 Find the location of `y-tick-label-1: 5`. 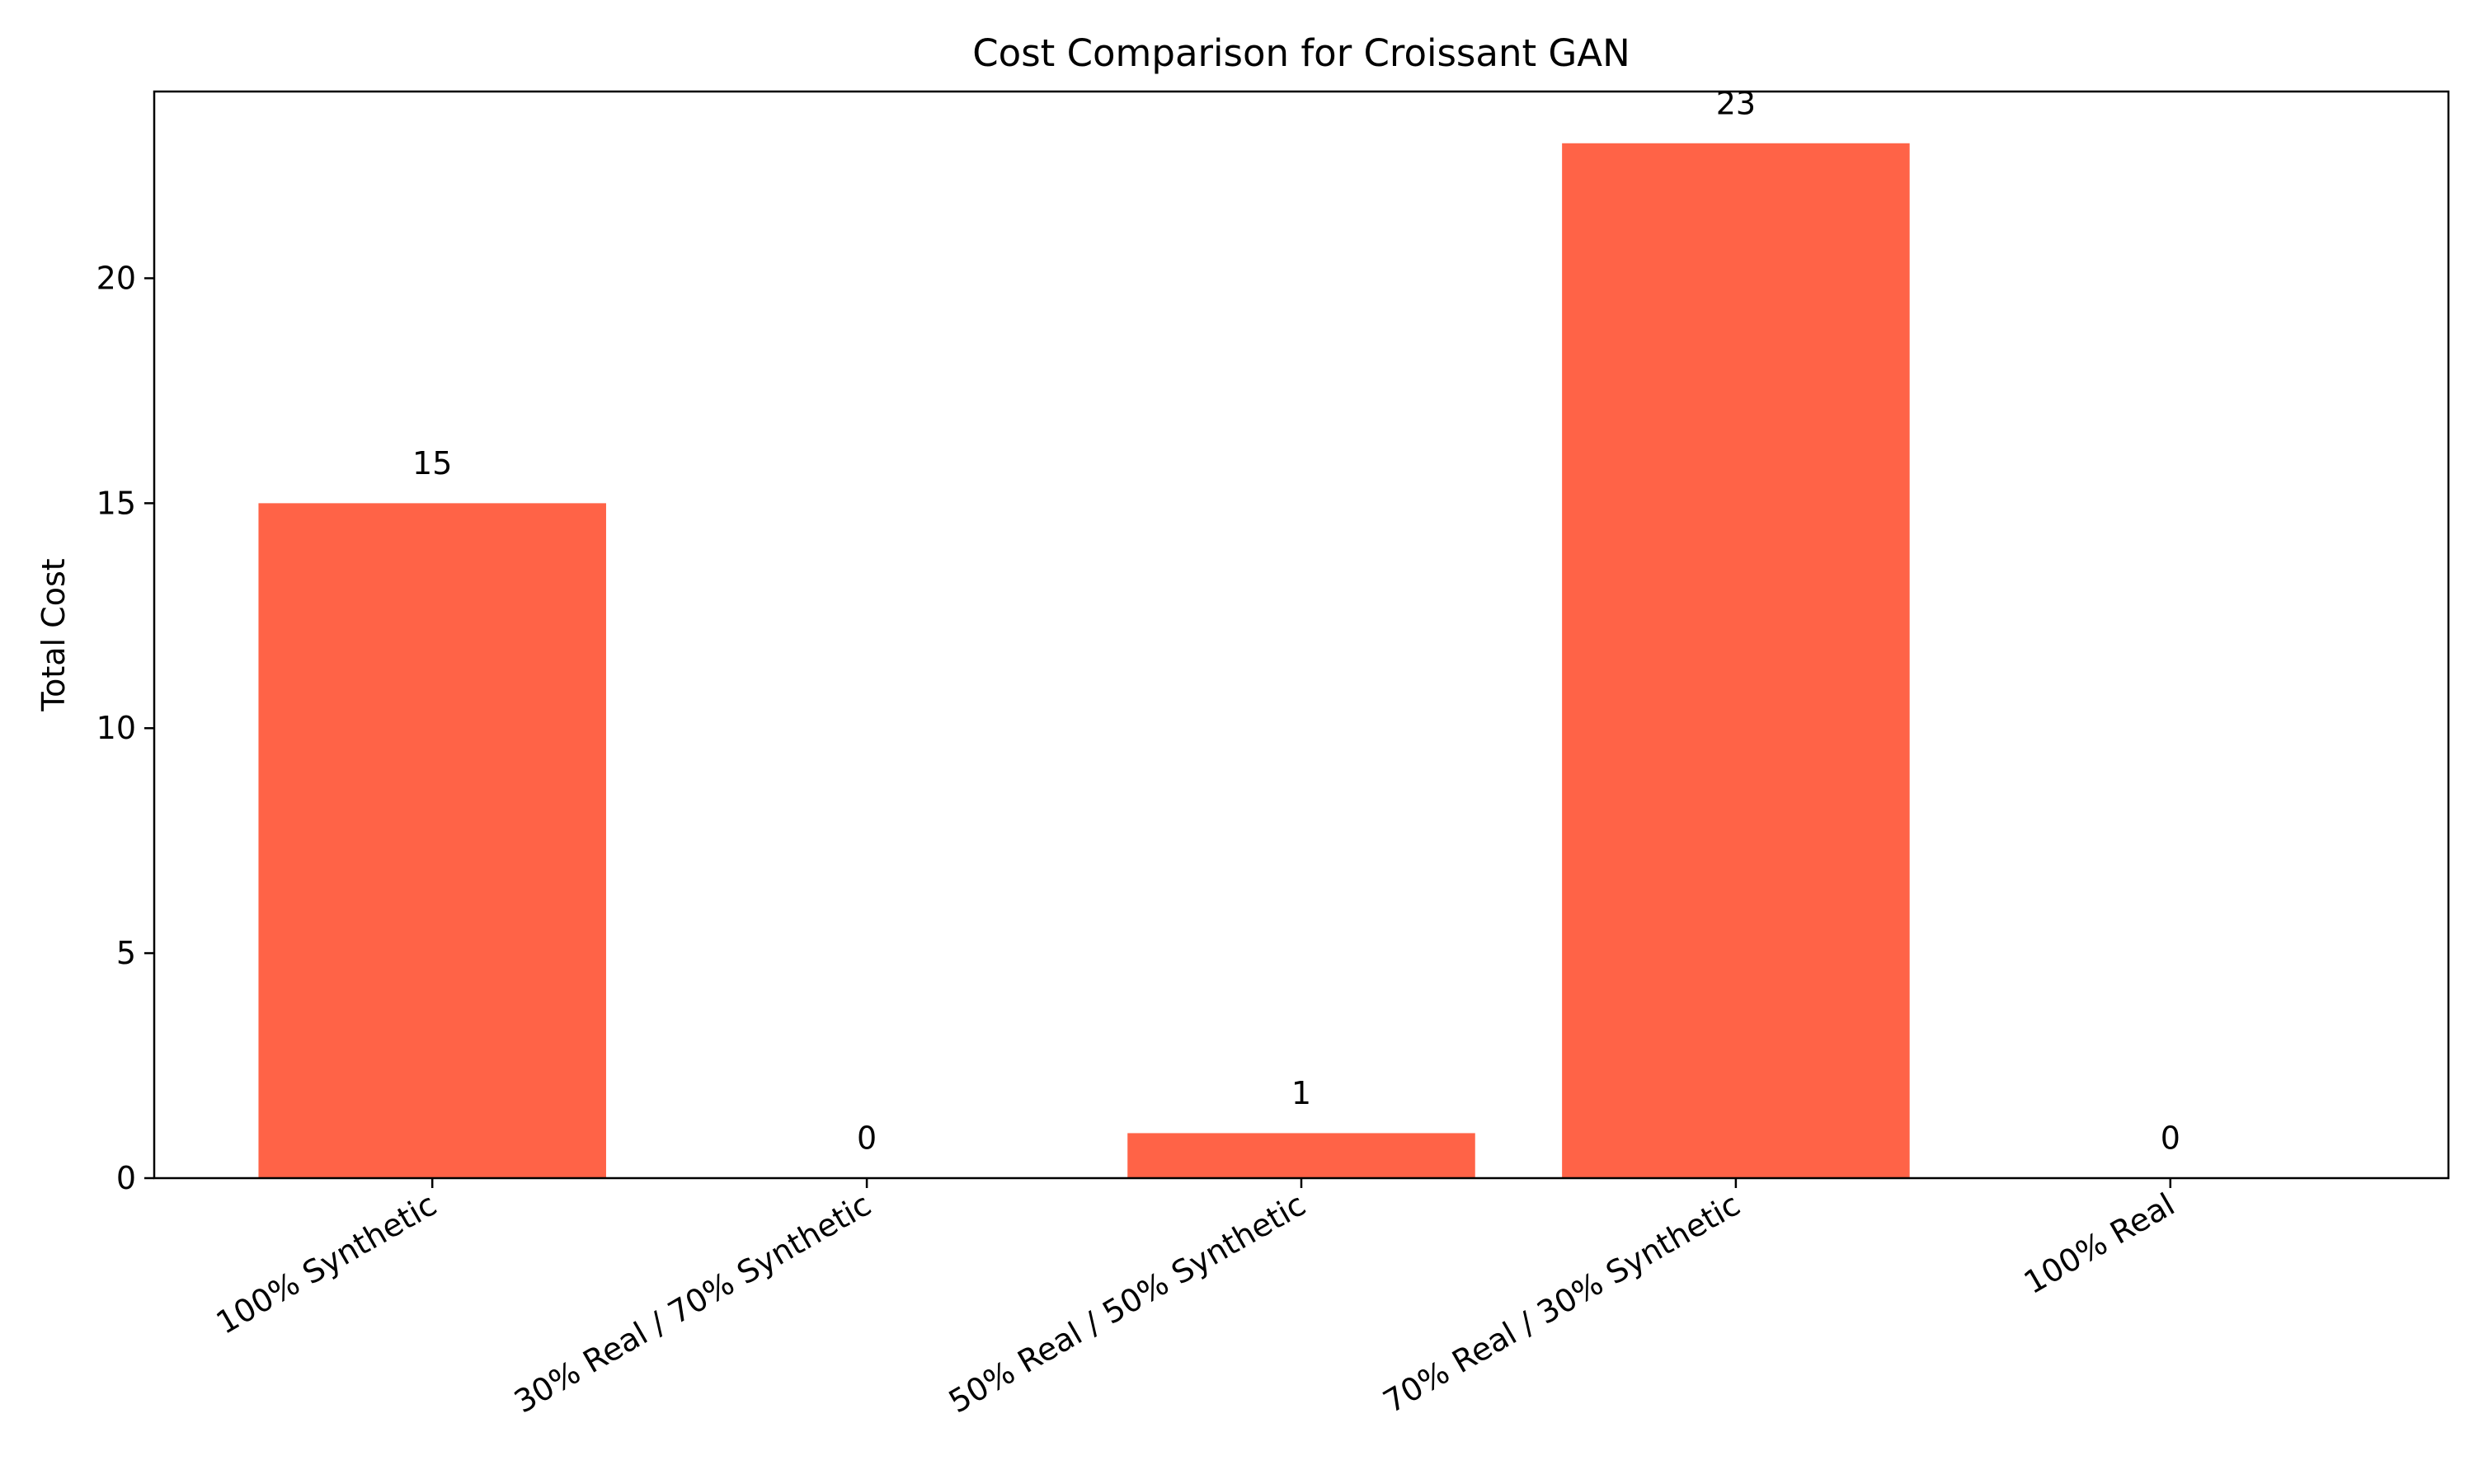

y-tick-label-1: 5 is located at coordinates (126, 953).